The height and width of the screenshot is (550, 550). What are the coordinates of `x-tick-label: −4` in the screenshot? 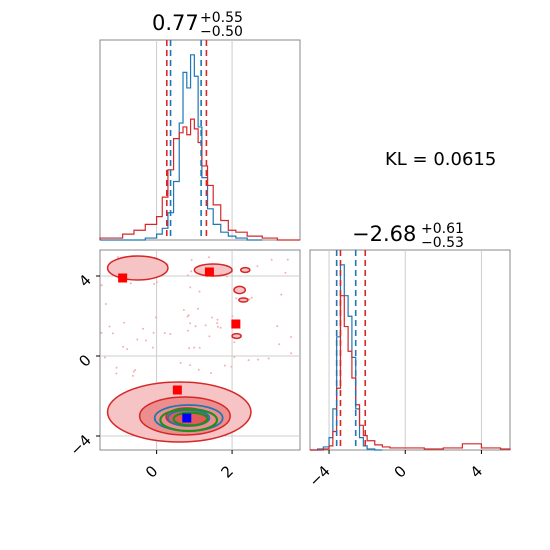 It's located at (320, 476).